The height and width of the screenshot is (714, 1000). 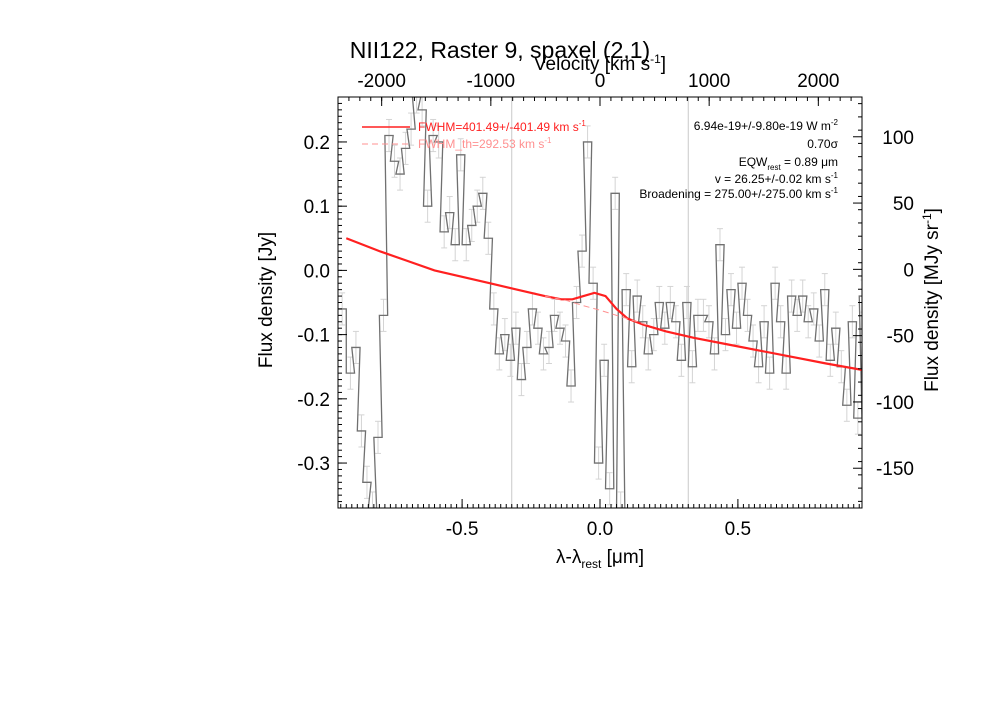 What do you see at coordinates (313, 336) in the screenshot?
I see `y-tick-label: -0.1` at bounding box center [313, 336].